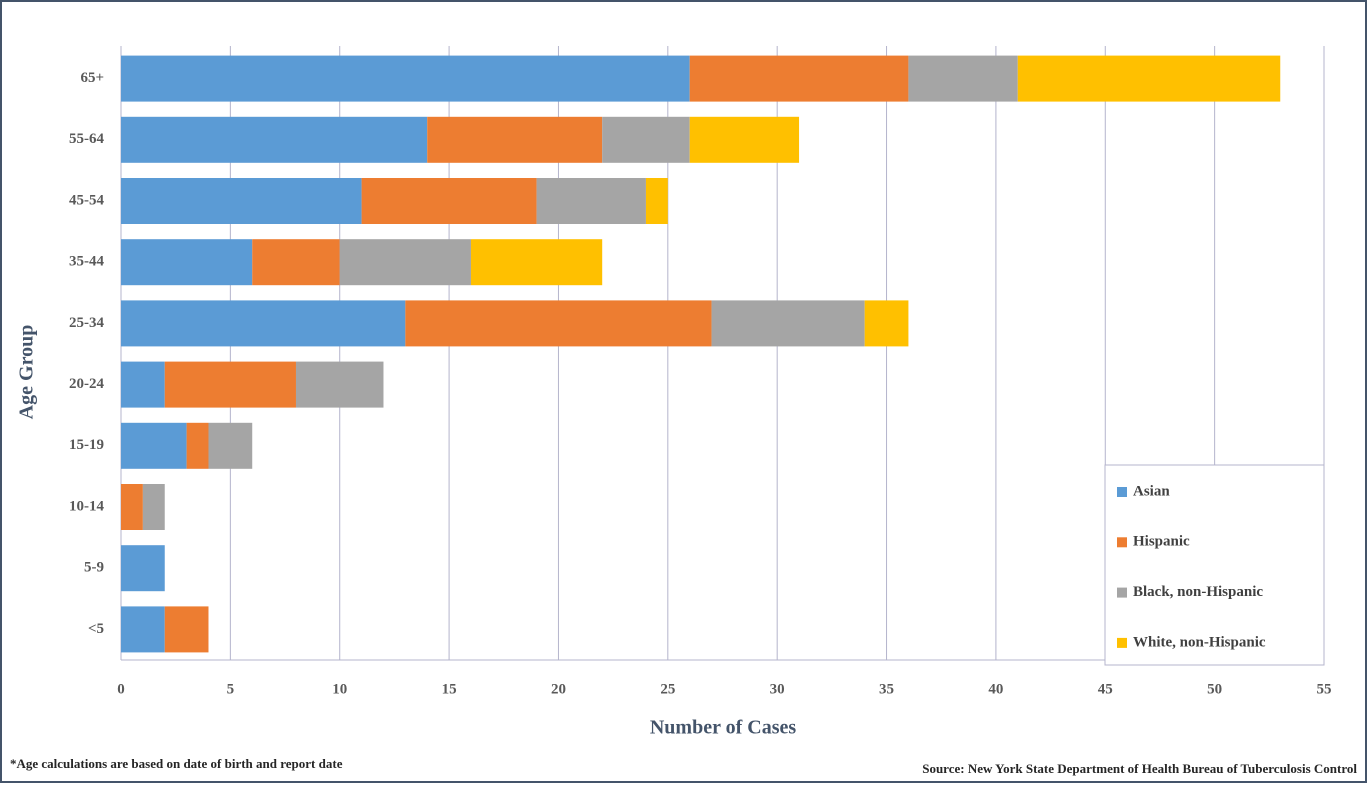 Image resolution: width=1367 pixels, height=788 pixels. Describe the element at coordinates (86, 506) in the screenshot. I see `y-tick-label: 10-14` at that location.